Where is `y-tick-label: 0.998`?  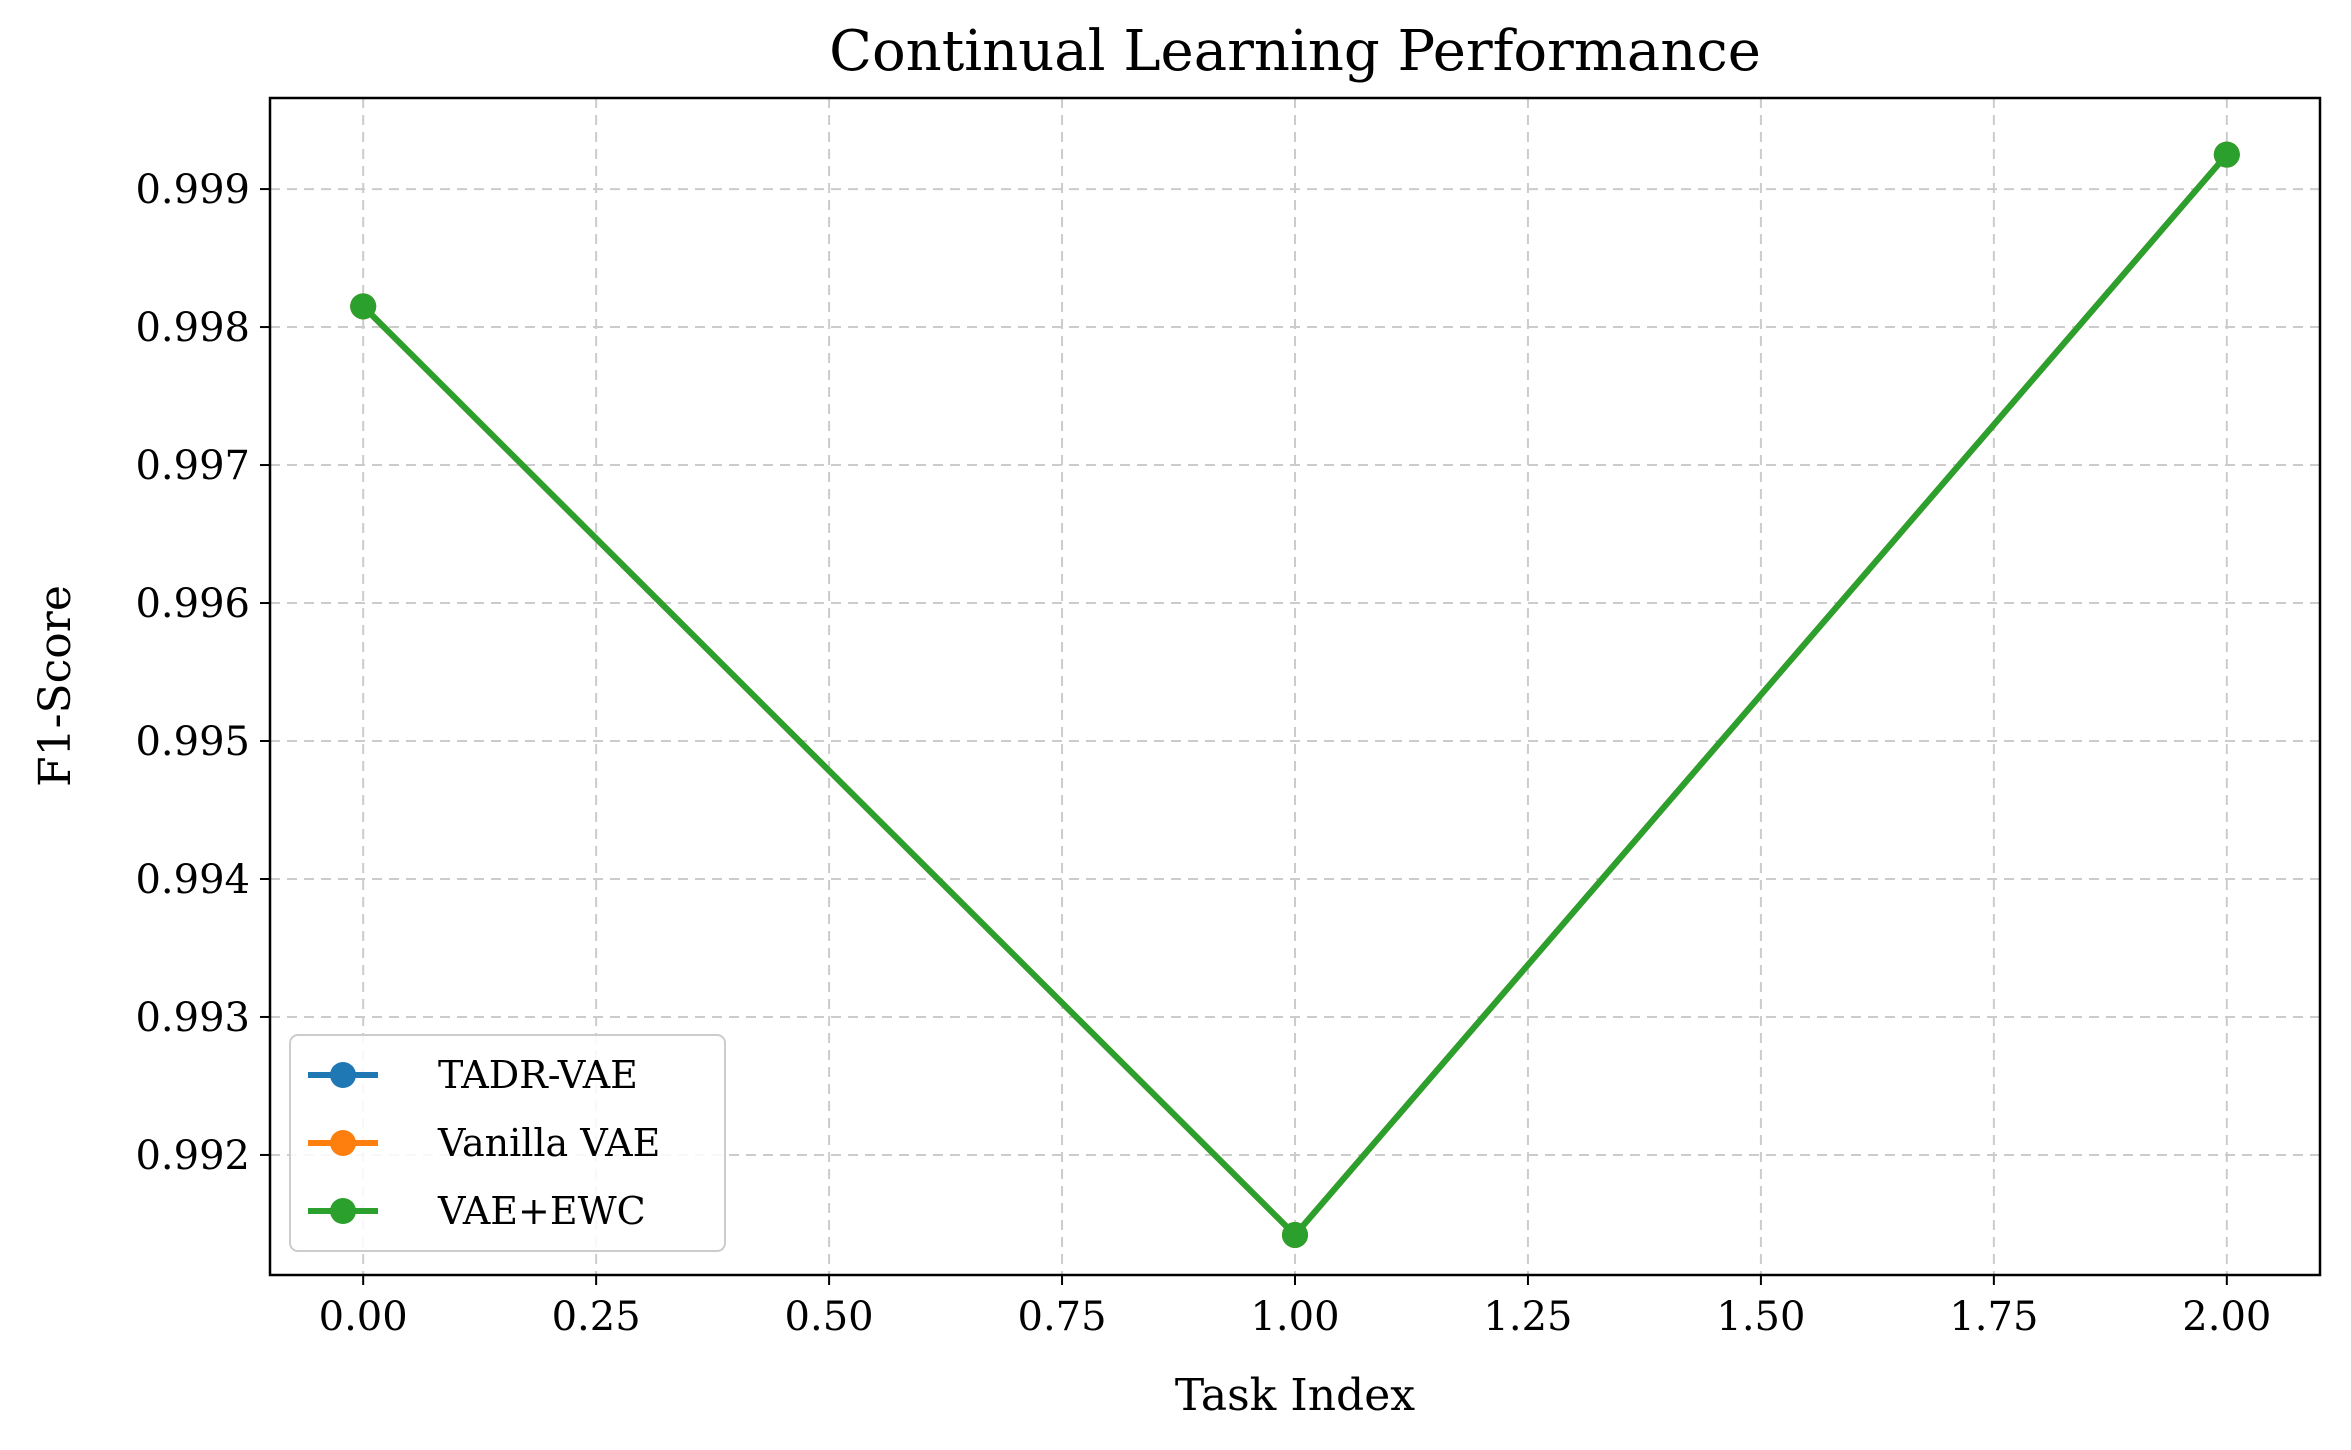
y-tick-label: 0.998 is located at coordinates (192, 328).